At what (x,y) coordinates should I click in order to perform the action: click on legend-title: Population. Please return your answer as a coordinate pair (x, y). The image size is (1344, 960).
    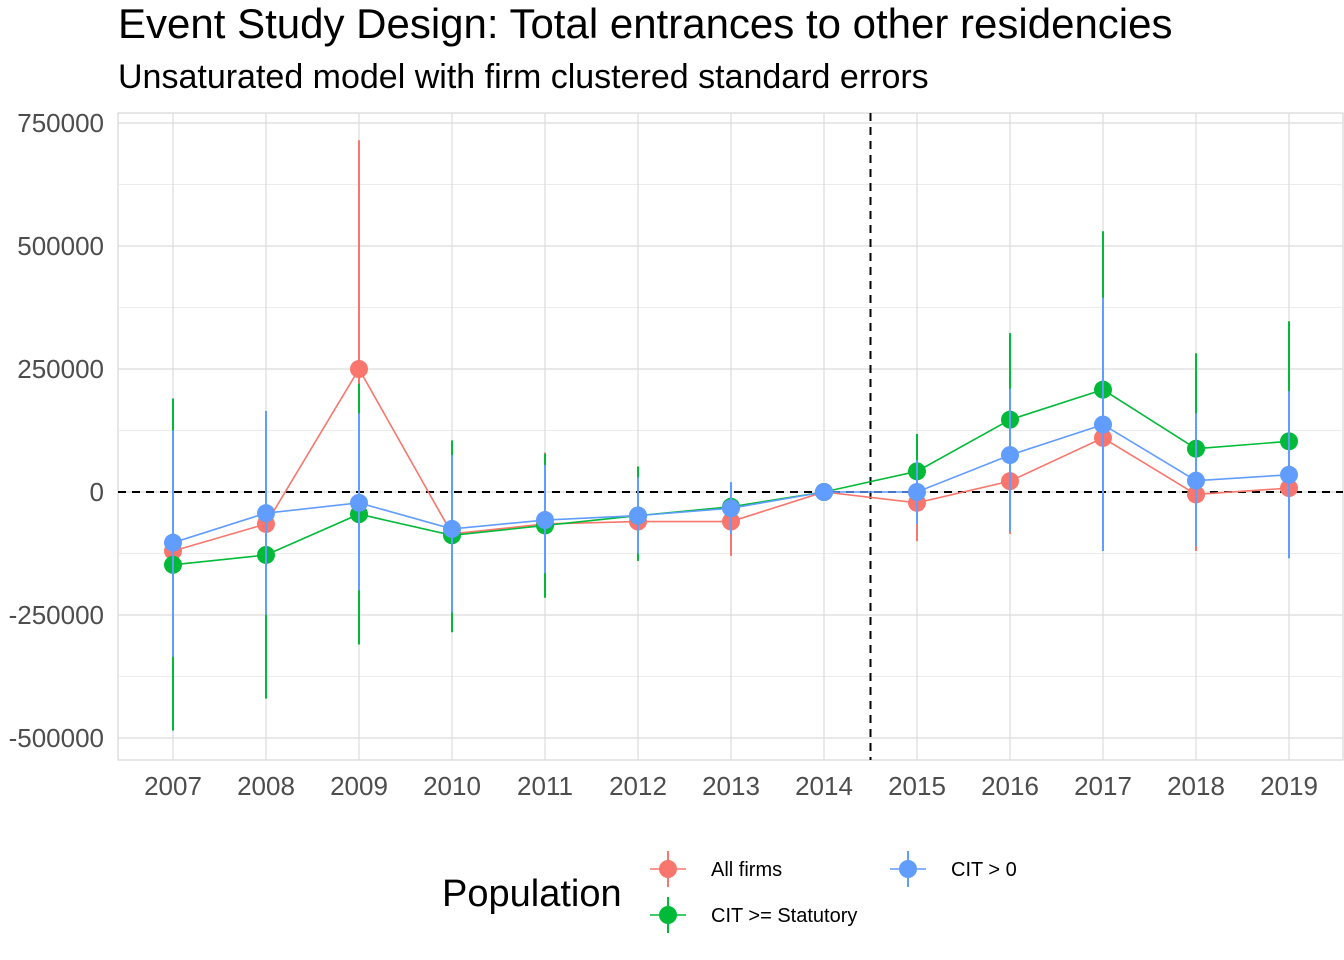
    Looking at the image, I should click on (532, 894).